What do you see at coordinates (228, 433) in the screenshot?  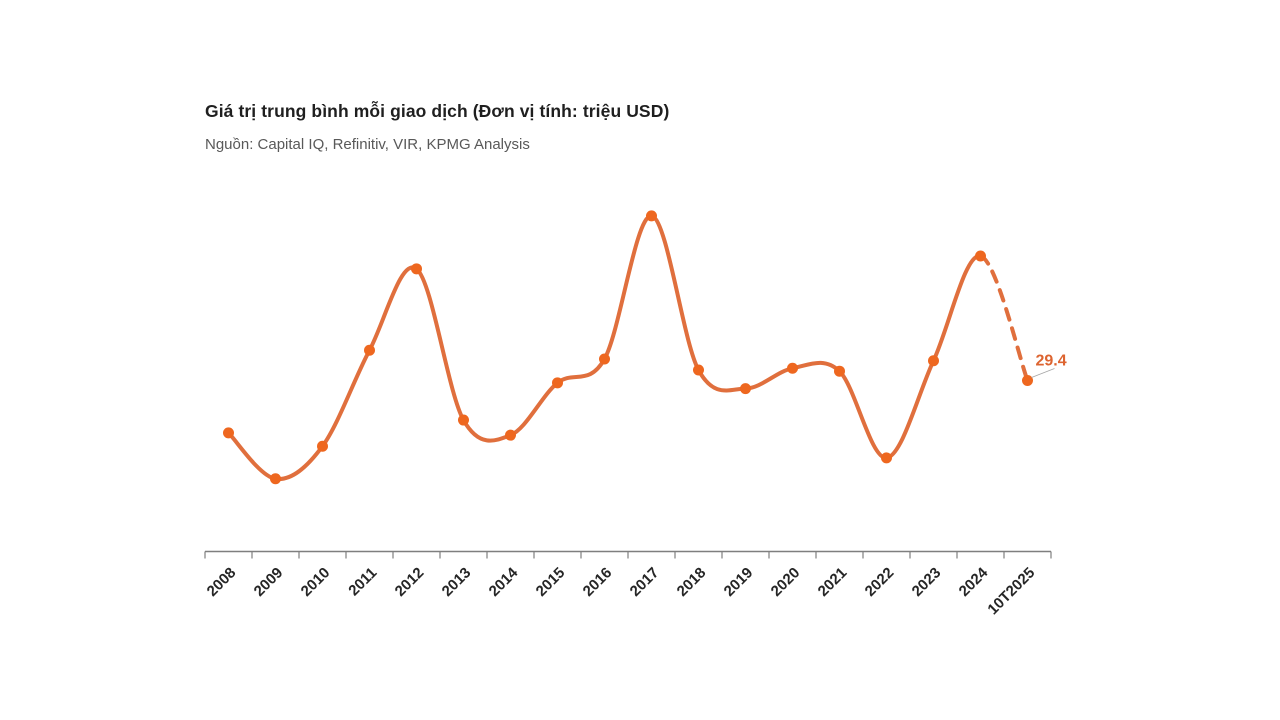 I see `data-point-2008` at bounding box center [228, 433].